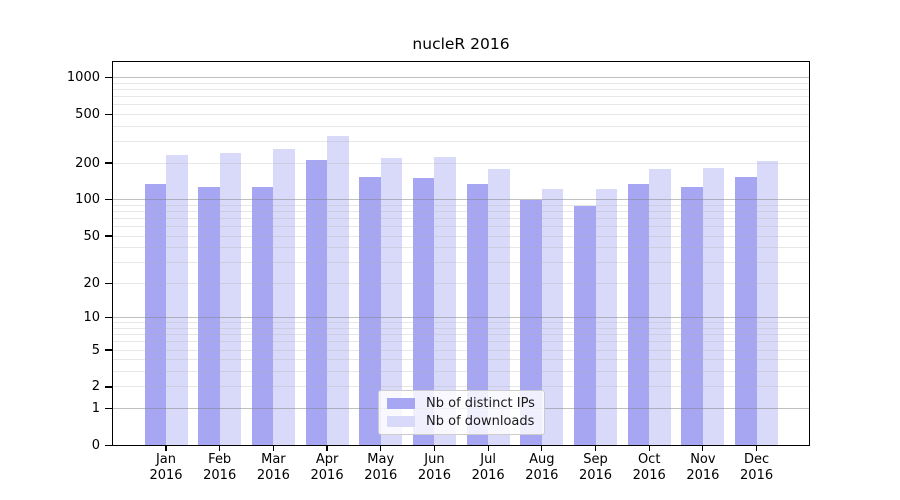 This screenshot has height=500, width=900. What do you see at coordinates (91, 283) in the screenshot?
I see `y-tick-label: 20` at bounding box center [91, 283].